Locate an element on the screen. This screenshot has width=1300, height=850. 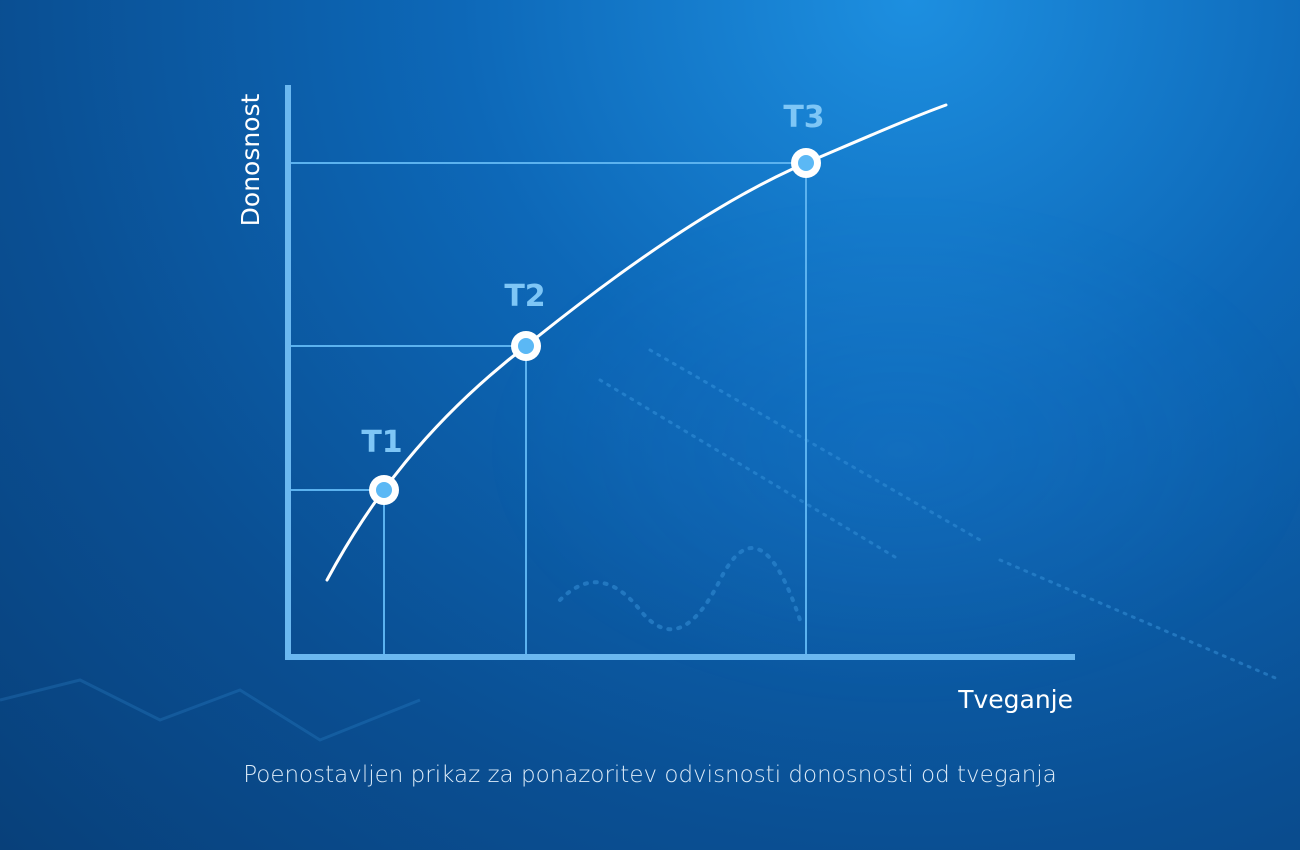
point-t2 is located at coordinates (526, 346).